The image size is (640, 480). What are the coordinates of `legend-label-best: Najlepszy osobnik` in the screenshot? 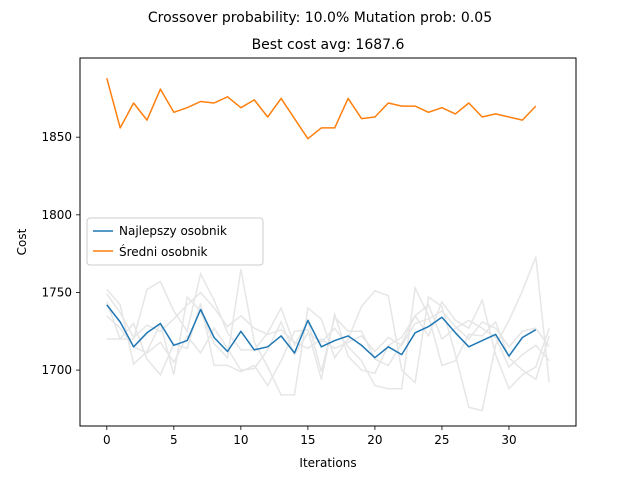 It's located at (173, 231).